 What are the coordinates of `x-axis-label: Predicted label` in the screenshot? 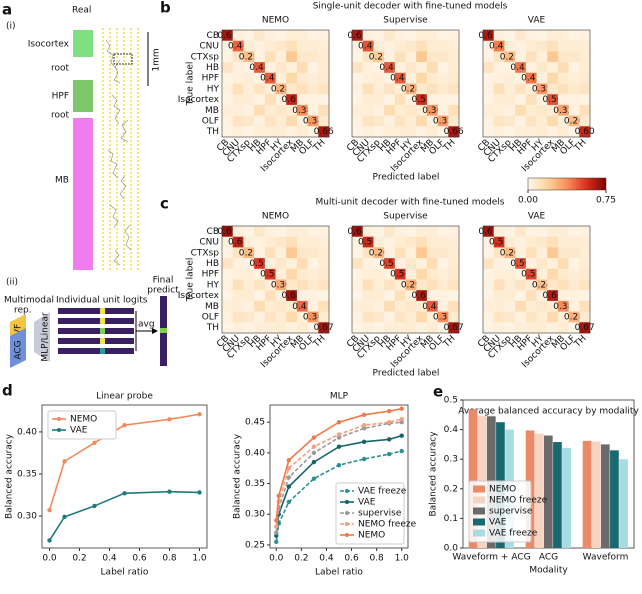 It's located at (406, 374).